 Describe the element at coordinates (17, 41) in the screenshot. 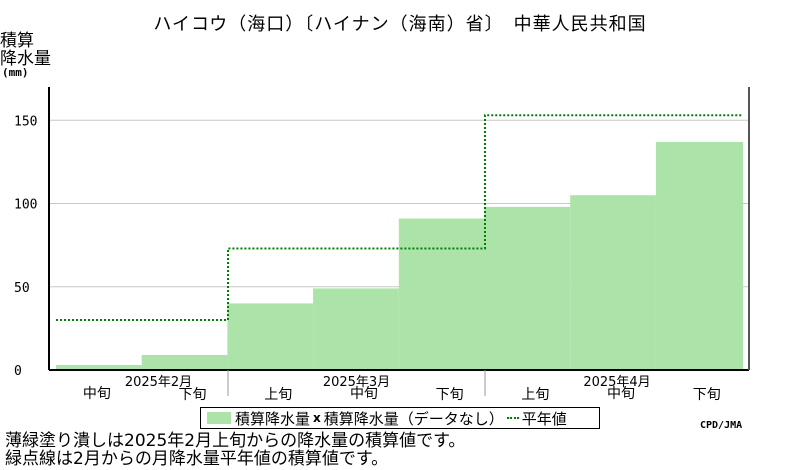

I see `y-axis-label-line-1: 積算` at that location.